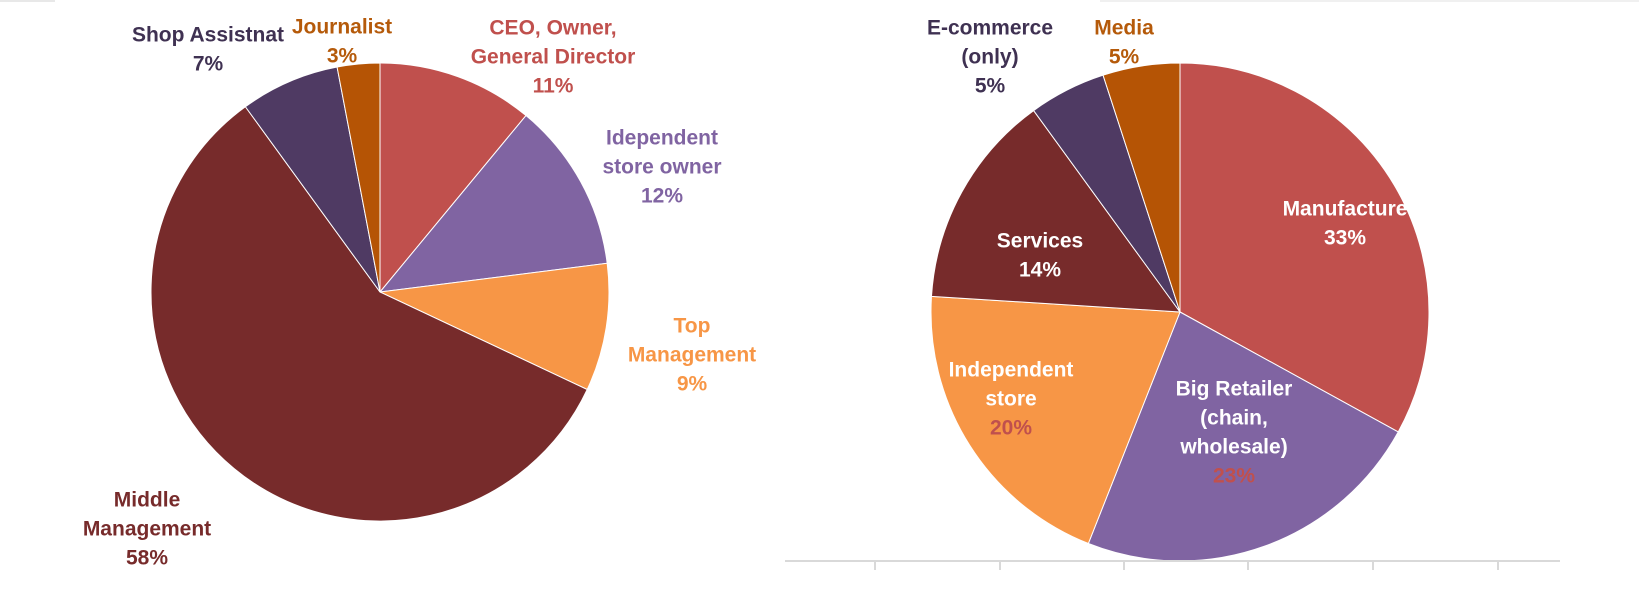 The height and width of the screenshot is (595, 1639). I want to click on slice-label-manufacture: Manufacture, so click(1345, 208).